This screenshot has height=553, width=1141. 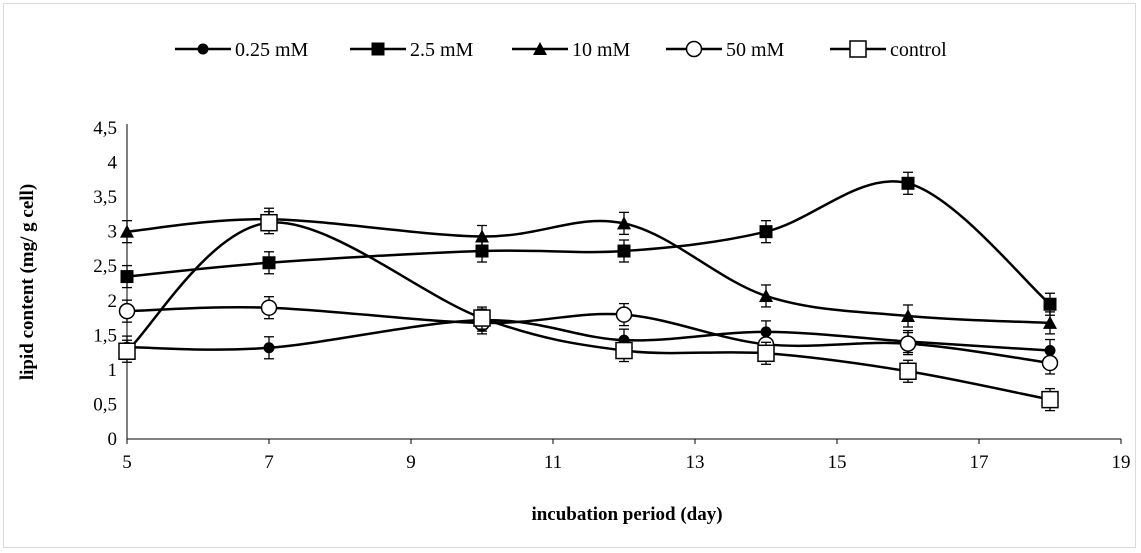 I want to click on legend-label: 50 mM, so click(x=755, y=50).